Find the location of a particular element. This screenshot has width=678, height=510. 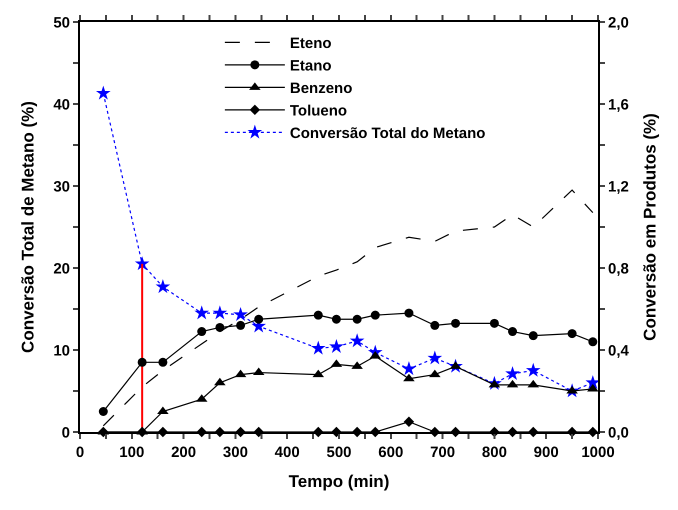

x-tick-label: 700 is located at coordinates (443, 452).